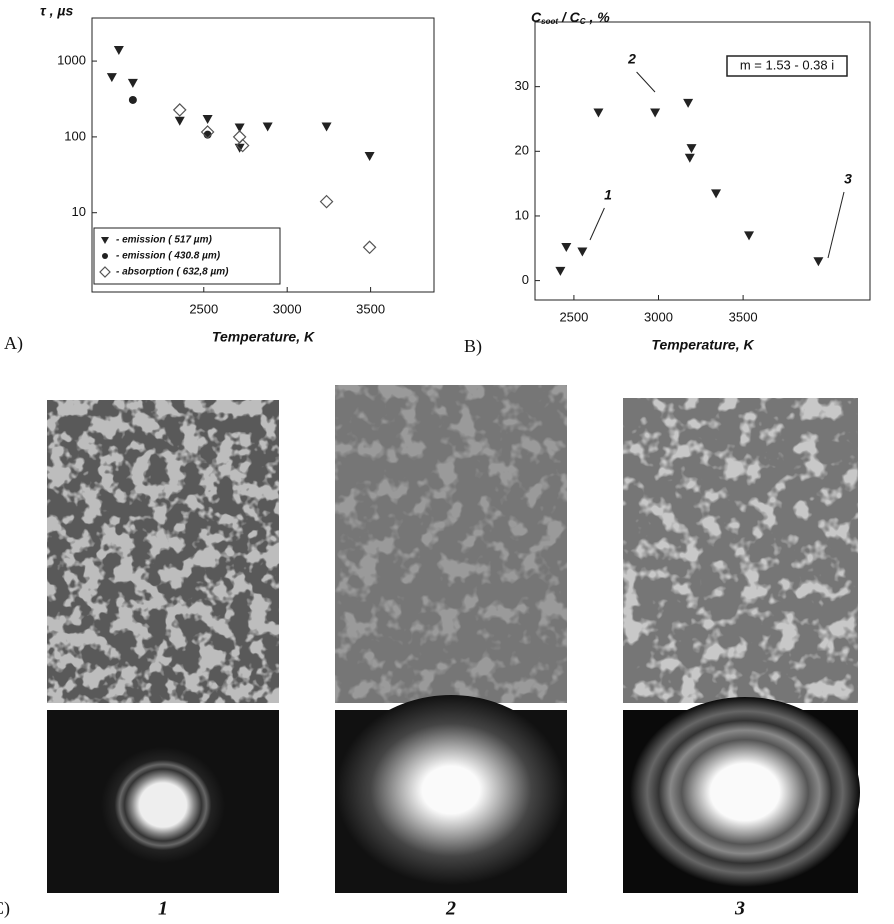  What do you see at coordinates (71, 60) in the screenshot?
I see `y-tick-label: 1000` at bounding box center [71, 60].